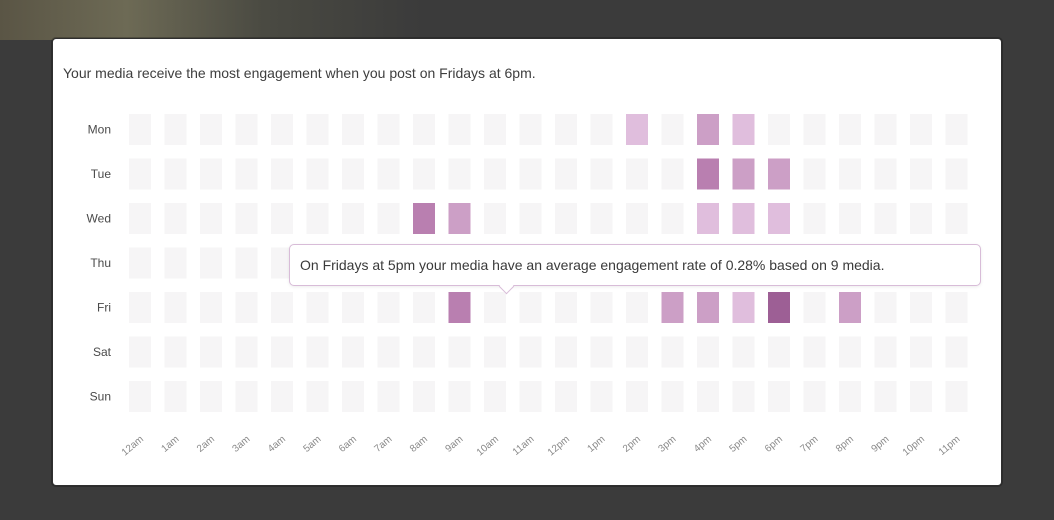 Image resolution: width=1054 pixels, height=520 pixels. I want to click on heatmap-cell-mon-12am, so click(140, 129).